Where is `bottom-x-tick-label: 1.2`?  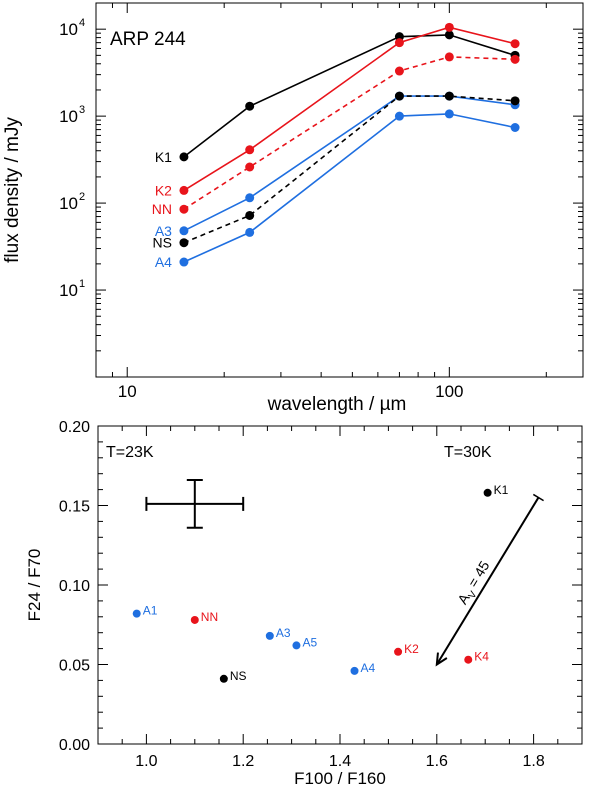 bottom-x-tick-label: 1.2 is located at coordinates (243, 761).